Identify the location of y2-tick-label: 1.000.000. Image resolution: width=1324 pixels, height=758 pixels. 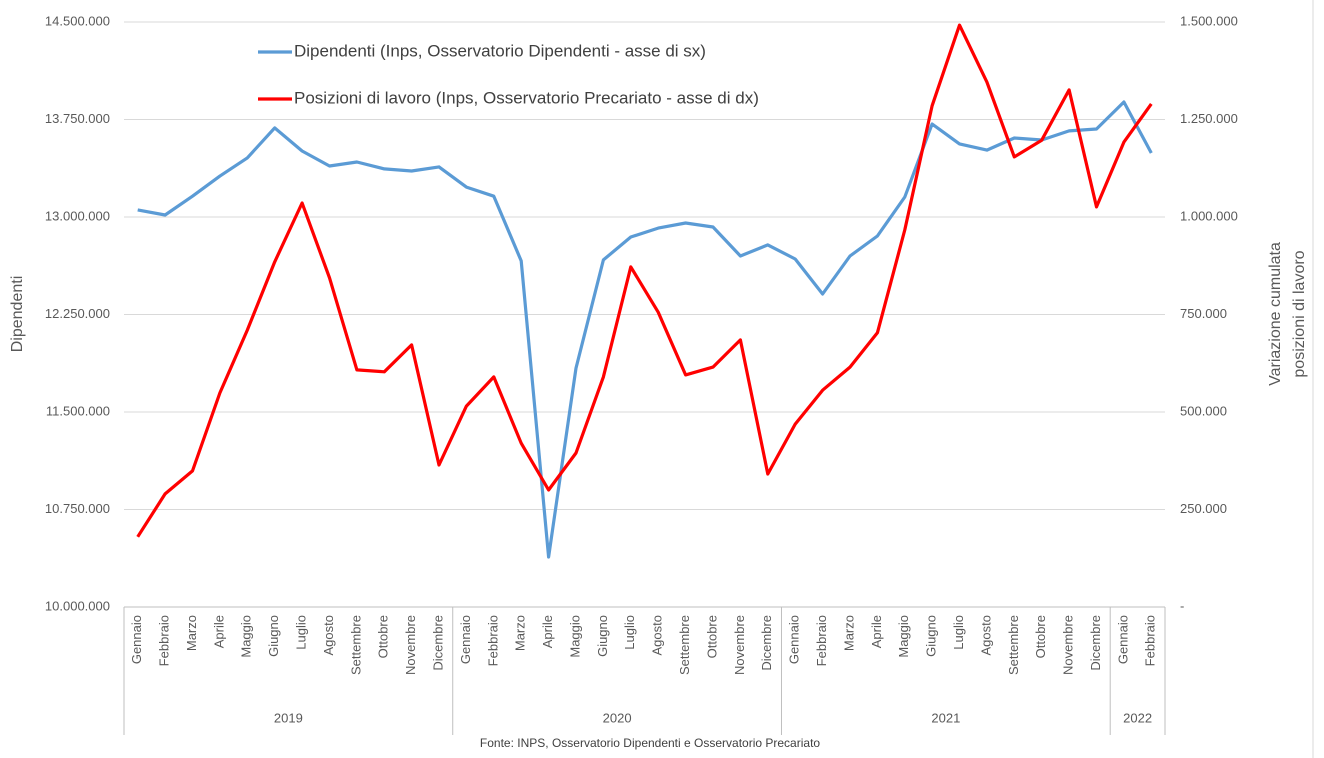
(1209, 215).